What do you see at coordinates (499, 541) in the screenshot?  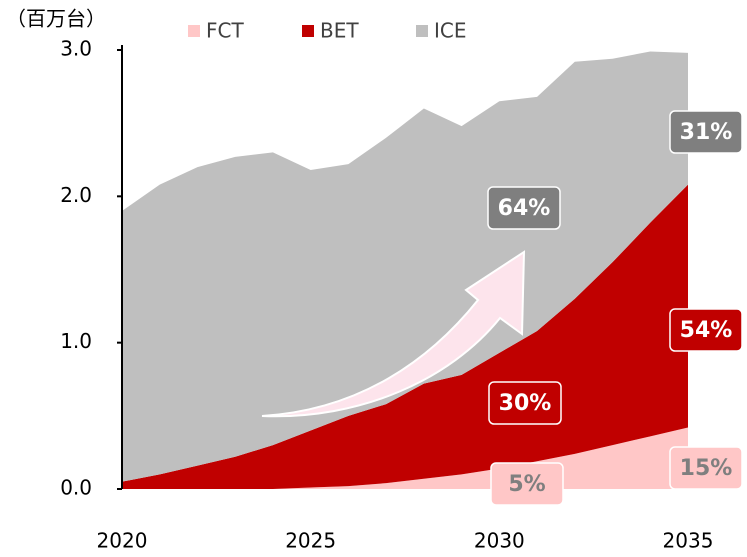 I see `x-tick-label: 2030` at bounding box center [499, 541].